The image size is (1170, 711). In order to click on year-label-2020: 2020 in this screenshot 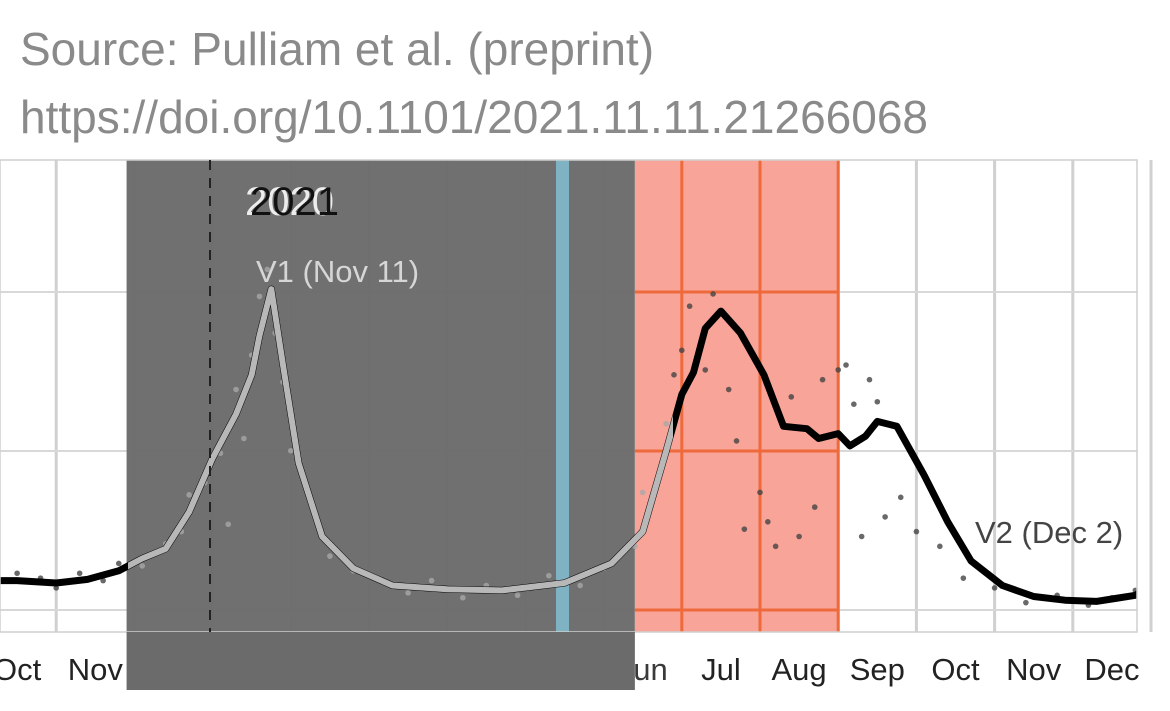, I will do `click(289, 202)`.